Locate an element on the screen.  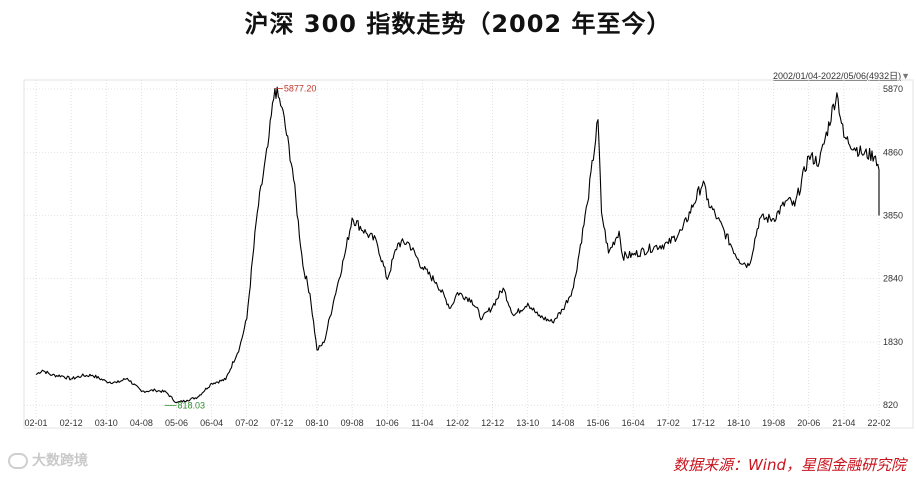
x-tick-label: 20-06 is located at coordinates (808, 423).